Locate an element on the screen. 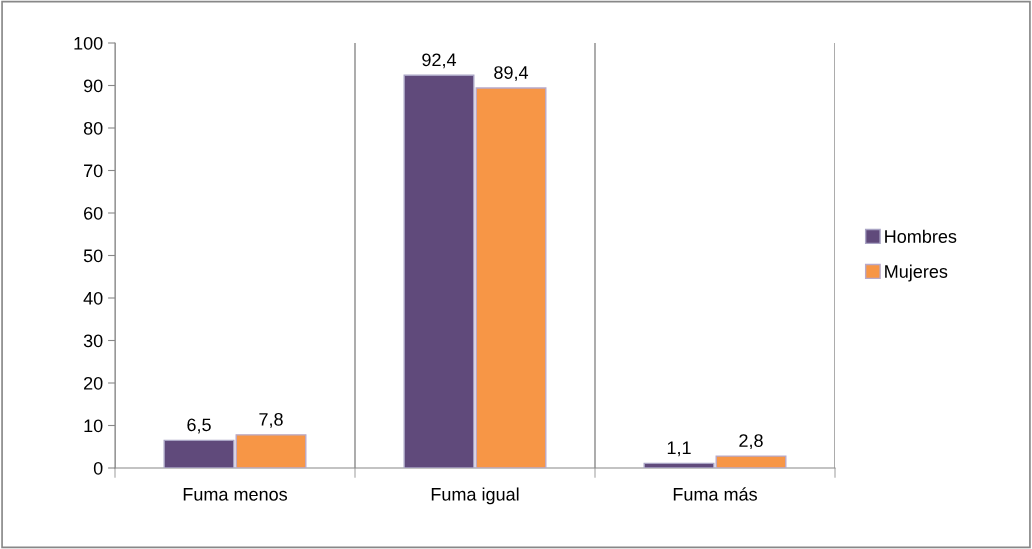 The width and height of the screenshot is (1032, 549). y-tick-label: 20 is located at coordinates (93, 383).